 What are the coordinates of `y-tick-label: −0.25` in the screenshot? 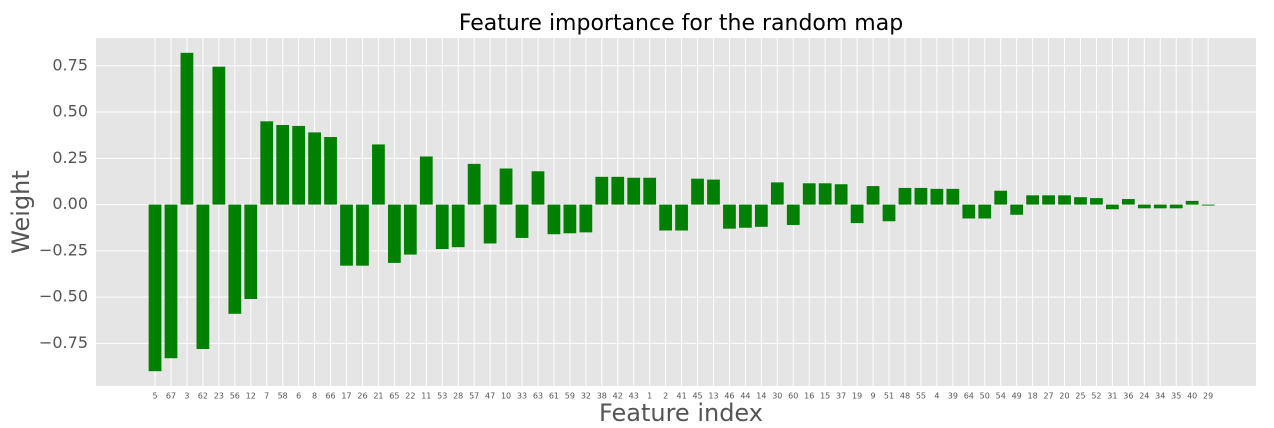 It's located at (63, 249).